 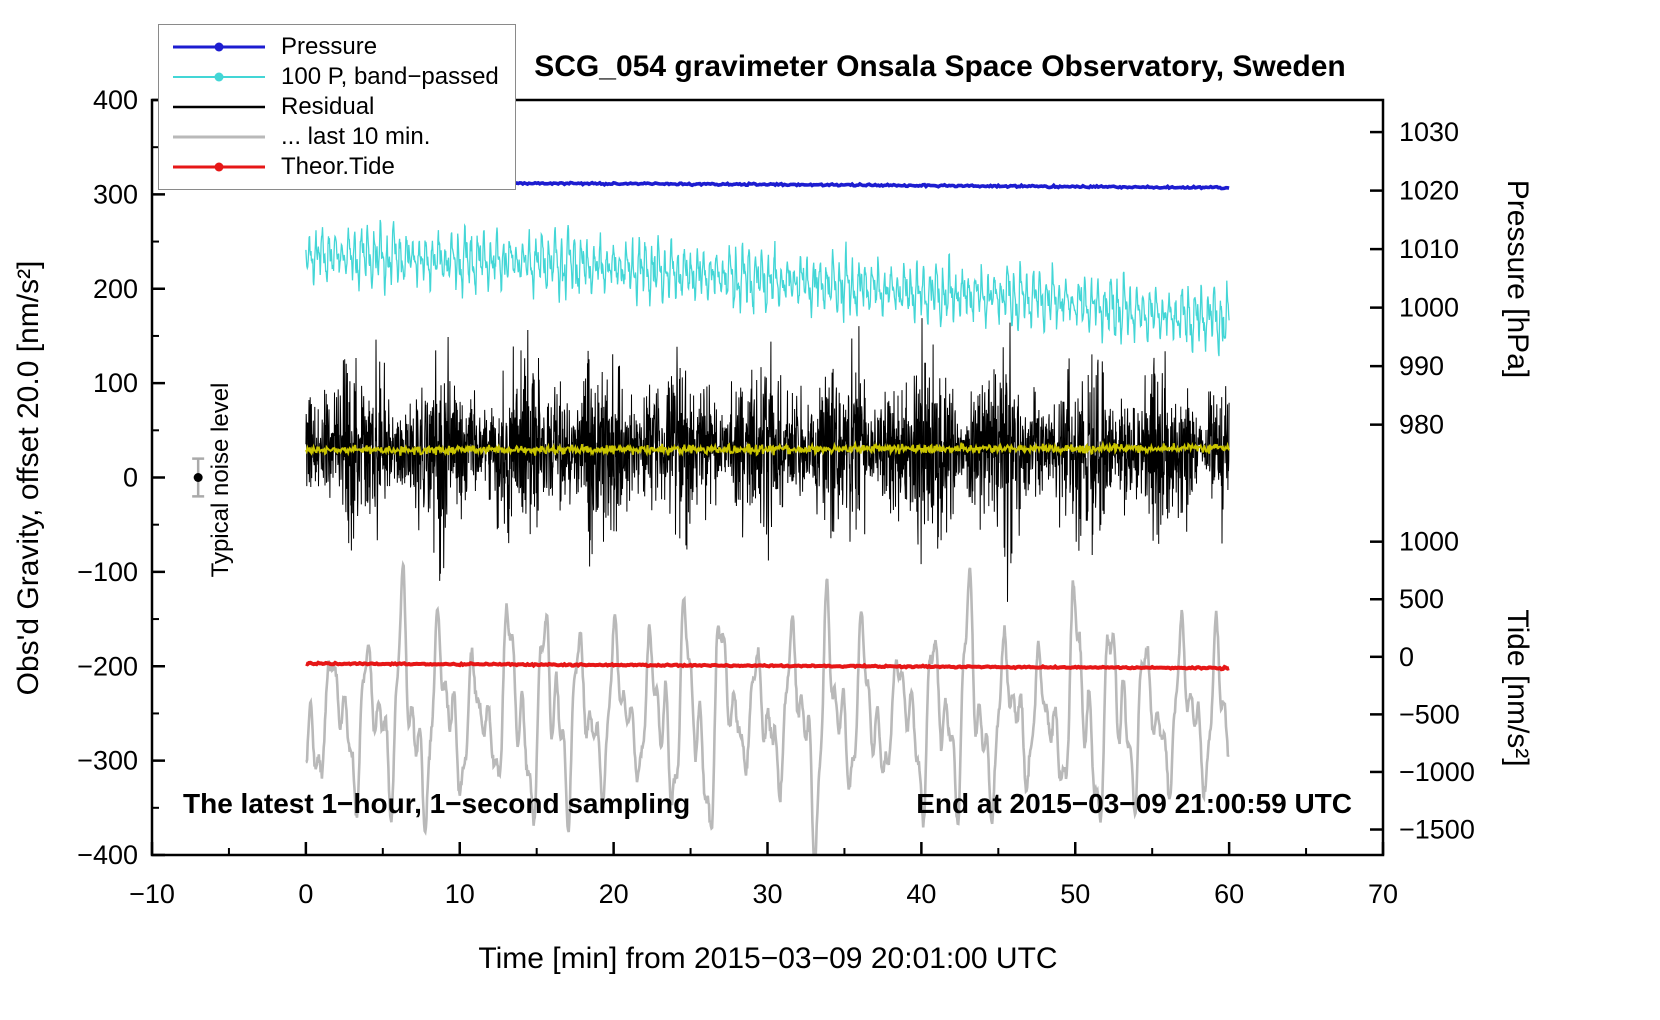 What do you see at coordinates (305, 894) in the screenshot?
I see `x-tick-label: 0` at bounding box center [305, 894].